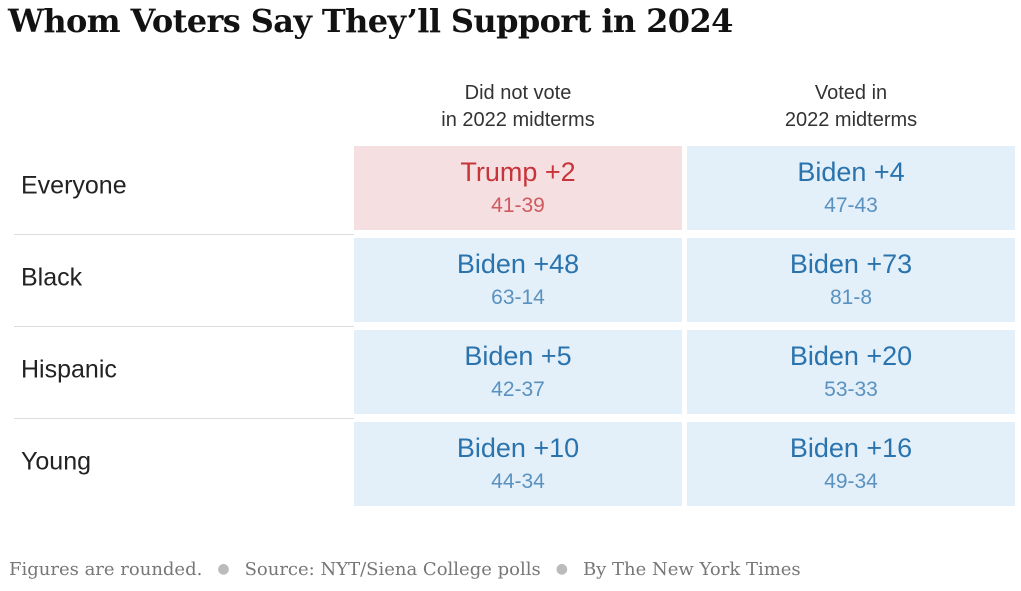  What do you see at coordinates (518, 172) in the screenshot?
I see `margin-label: Trump +2` at bounding box center [518, 172].